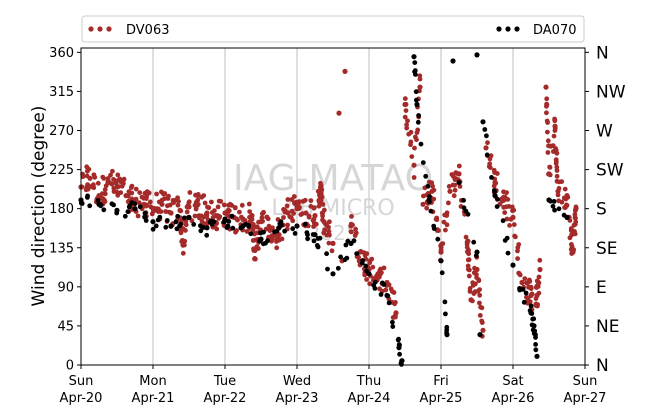  I want to click on y-tick-label: 270, so click(61, 131).